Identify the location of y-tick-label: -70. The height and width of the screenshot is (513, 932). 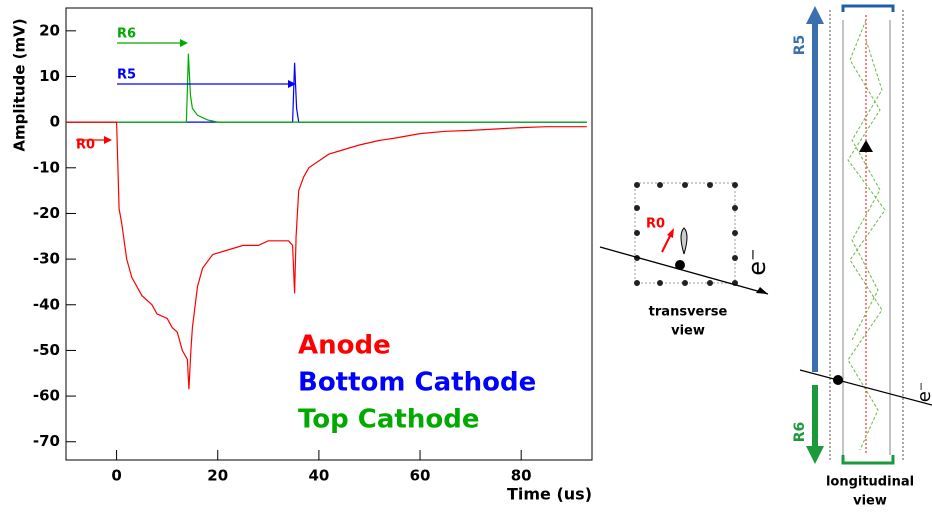
(46, 441).